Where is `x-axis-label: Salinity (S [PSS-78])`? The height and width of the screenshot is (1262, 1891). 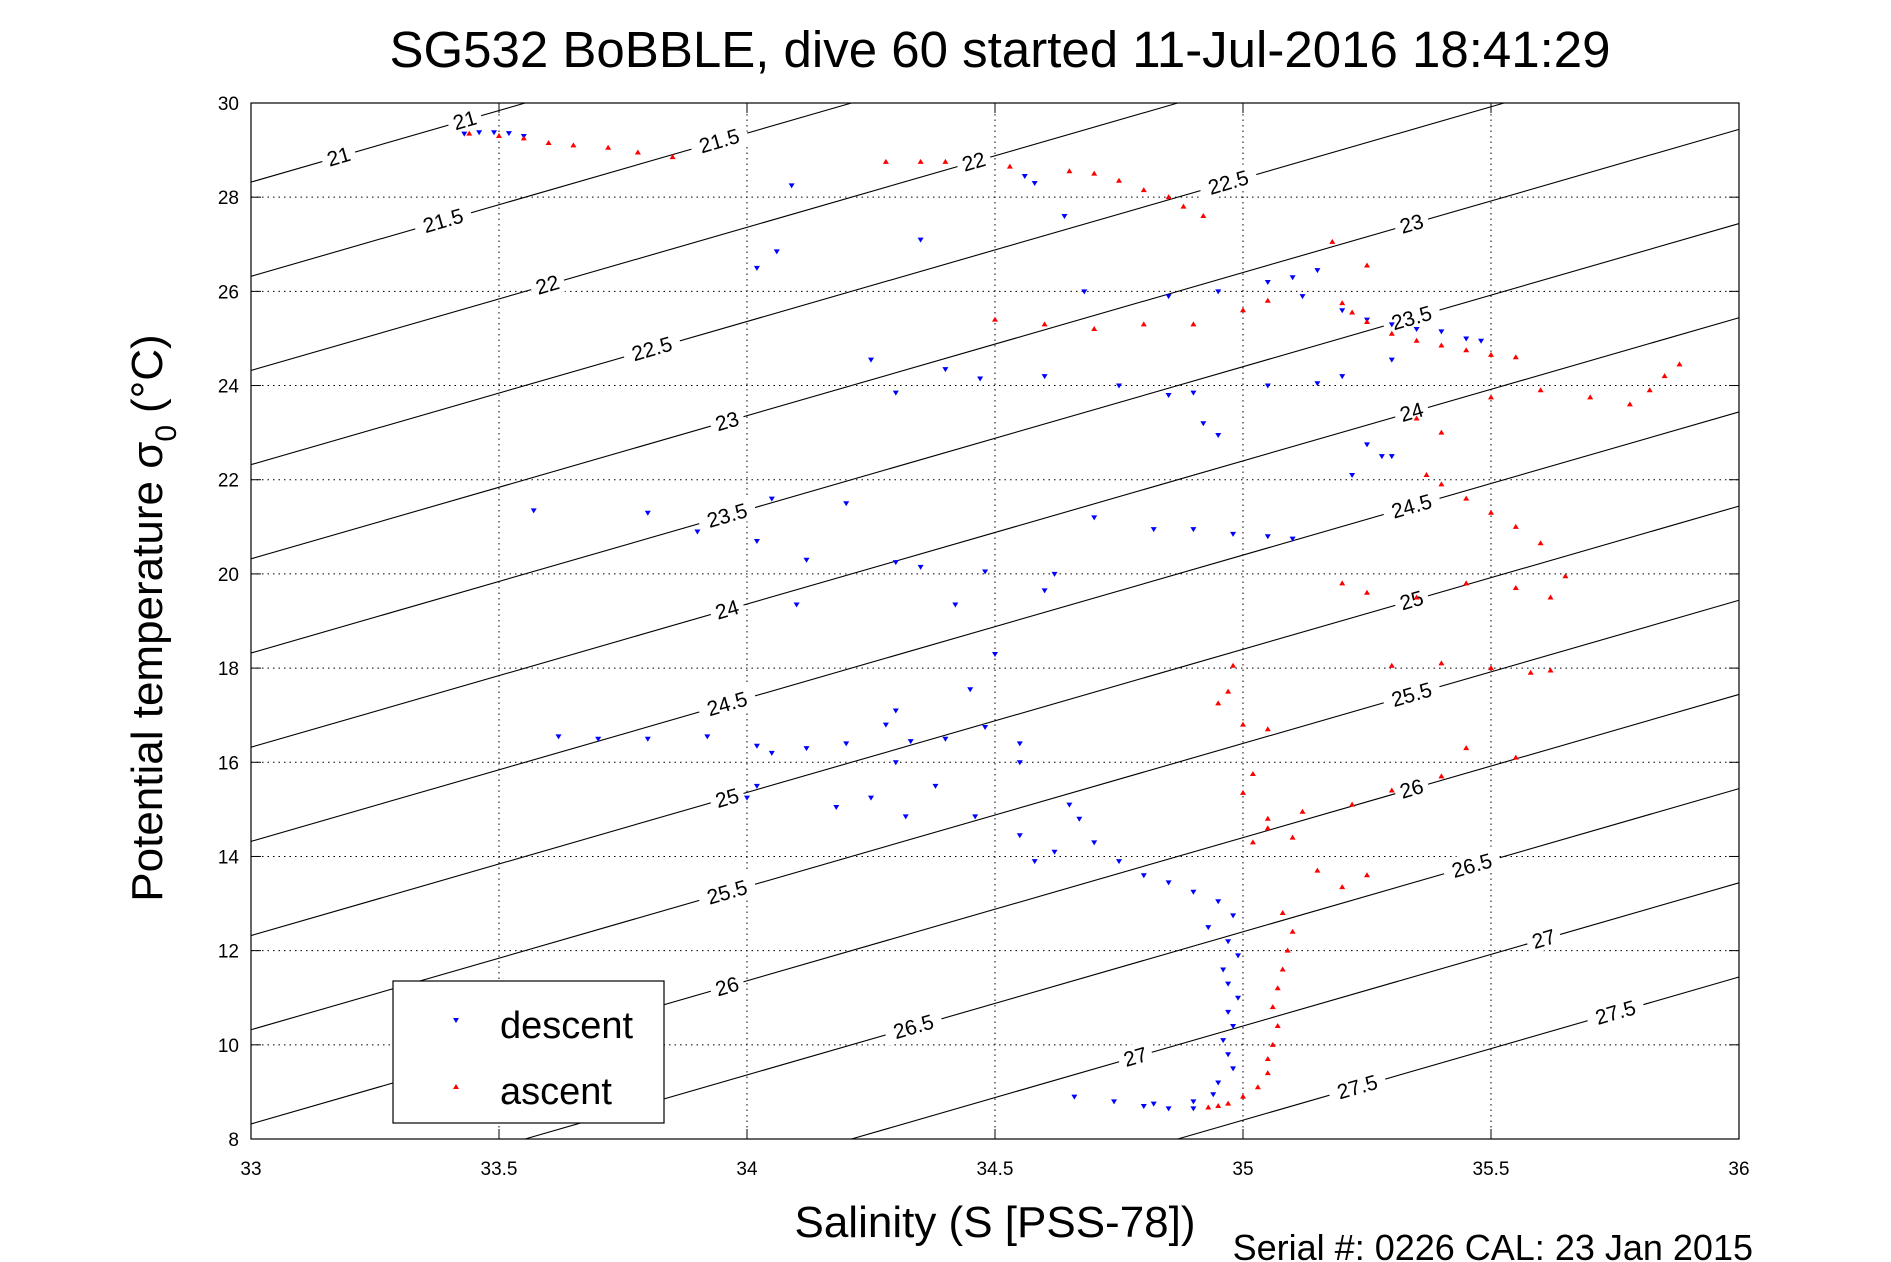
x-axis-label: Salinity (S [PSS-78]) is located at coordinates (994, 1222).